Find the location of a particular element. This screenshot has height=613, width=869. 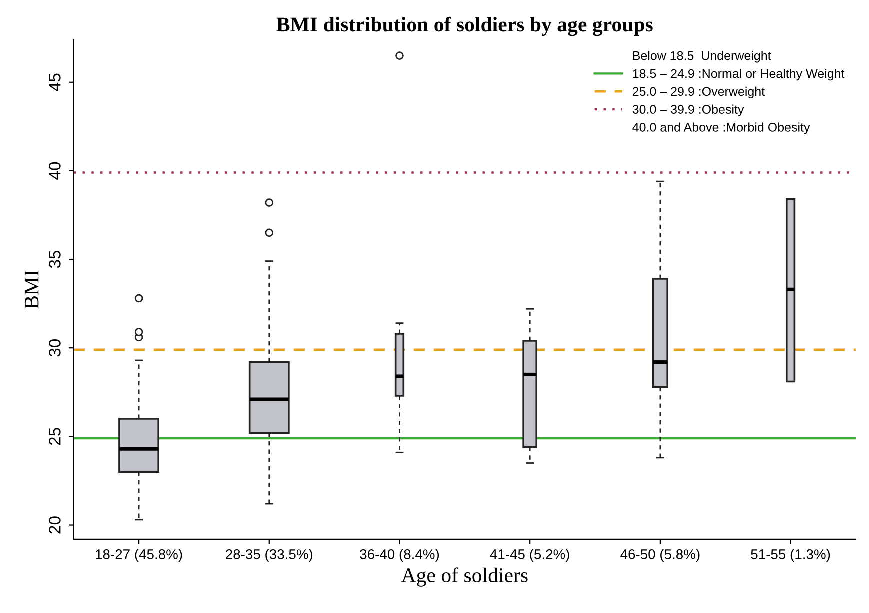

y-tick-label: 40 is located at coordinates (55, 171).